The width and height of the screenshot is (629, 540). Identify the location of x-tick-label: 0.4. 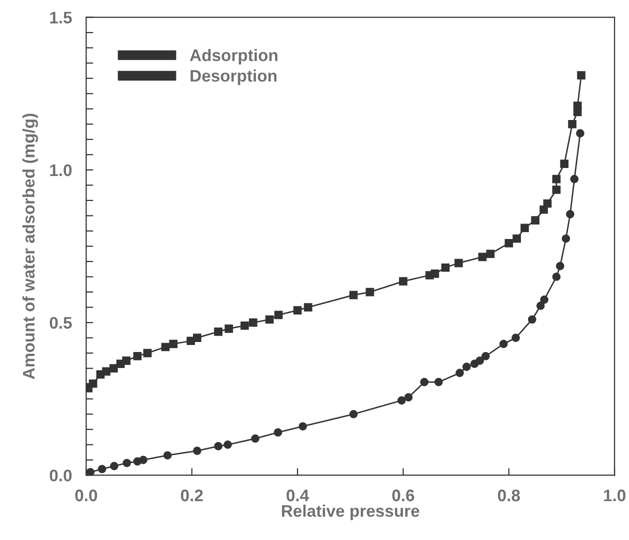
(298, 496).